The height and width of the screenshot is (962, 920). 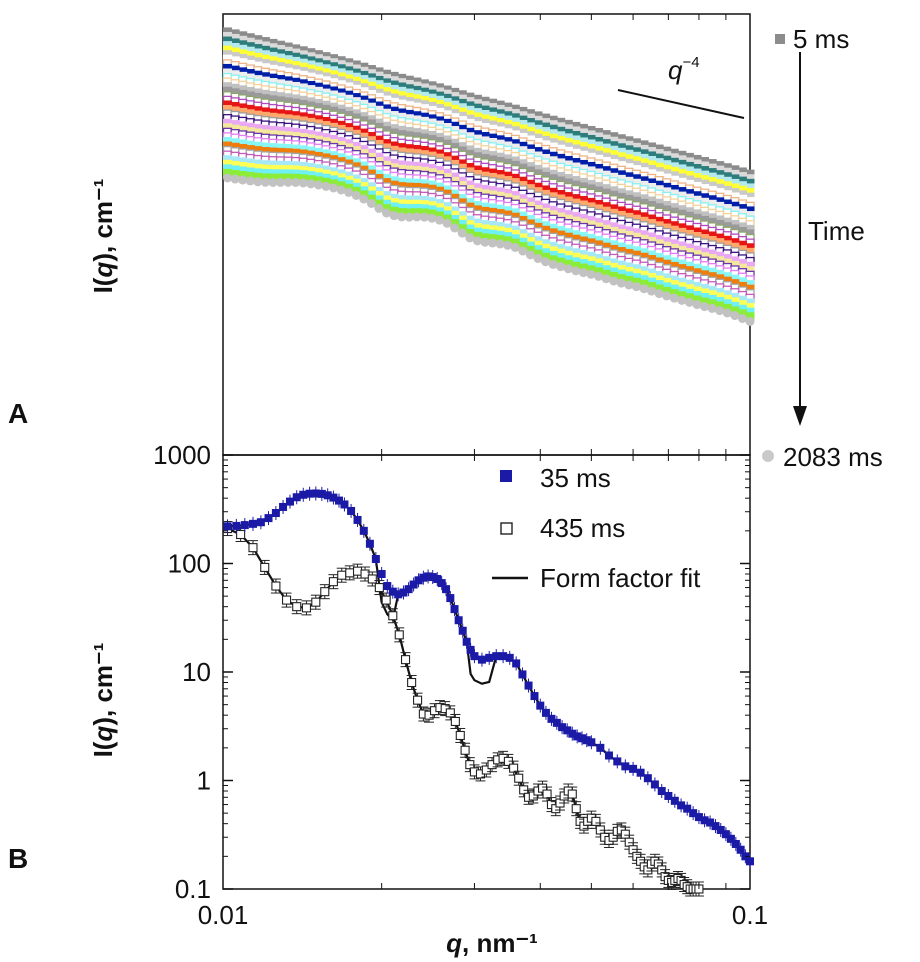 What do you see at coordinates (596, 528) in the screenshot?
I see `legend: 35 ms 435 ms Form factor fit` at bounding box center [596, 528].